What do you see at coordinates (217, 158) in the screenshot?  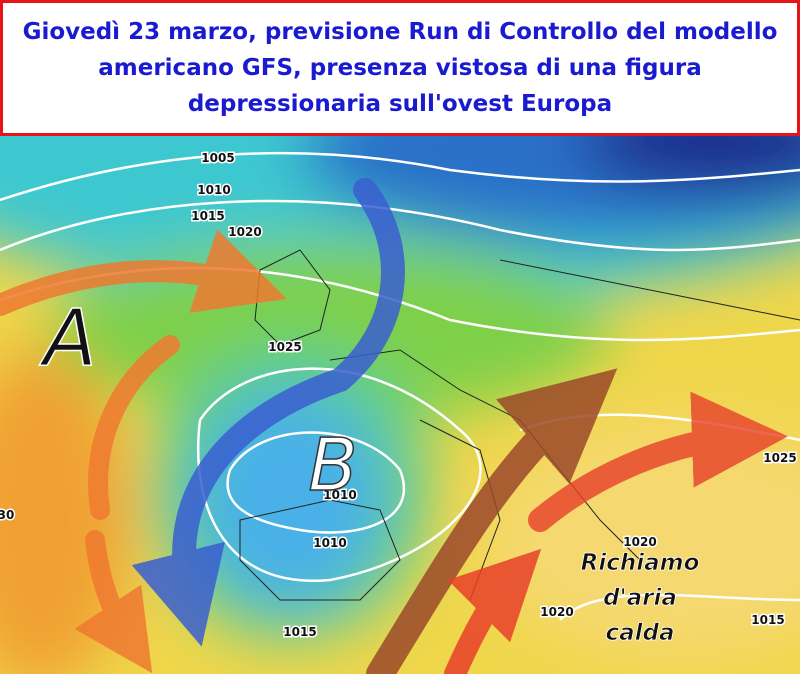 I see `isobar-label: 1005` at bounding box center [217, 158].